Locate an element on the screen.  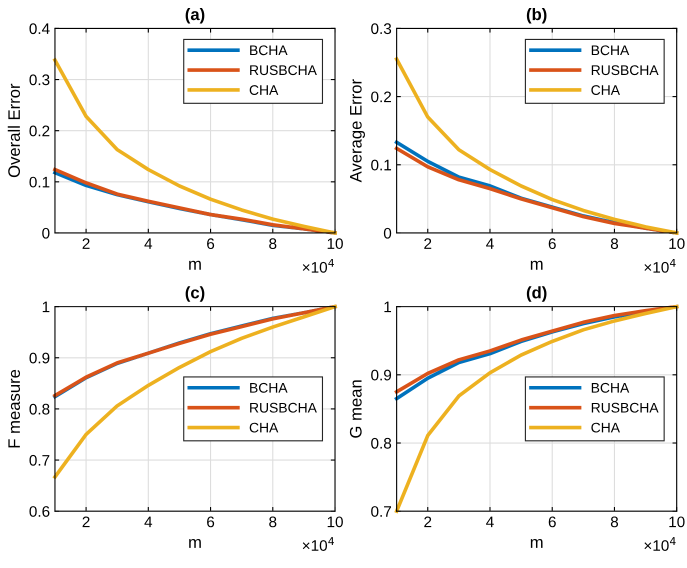
y-tick-label: 0.4 is located at coordinates (39, 28).